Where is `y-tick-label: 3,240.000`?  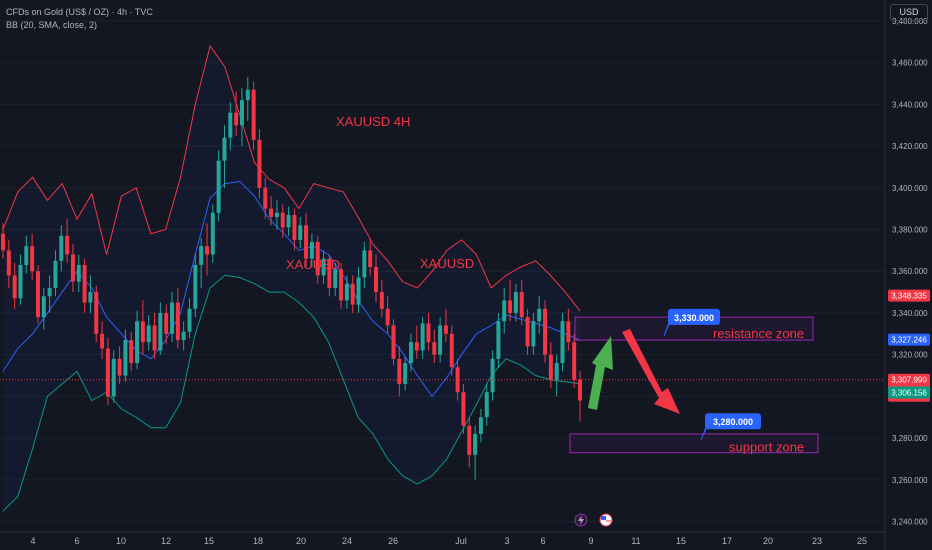
y-tick-label: 3,240.000 is located at coordinates (910, 522).